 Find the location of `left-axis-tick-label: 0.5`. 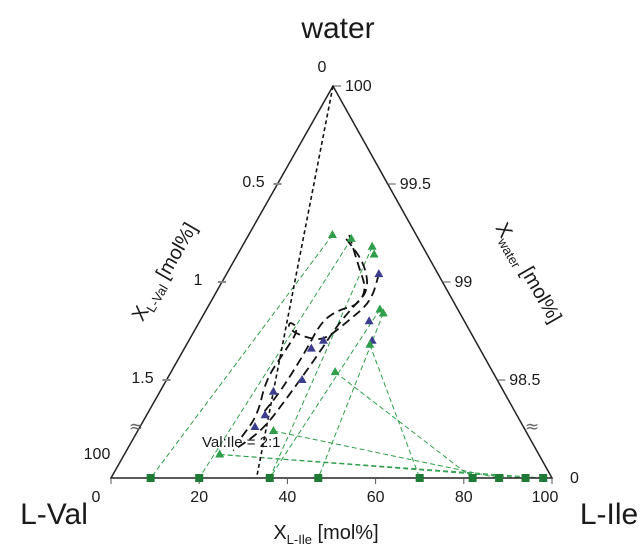

left-axis-tick-label: 0.5 is located at coordinates (253, 182).